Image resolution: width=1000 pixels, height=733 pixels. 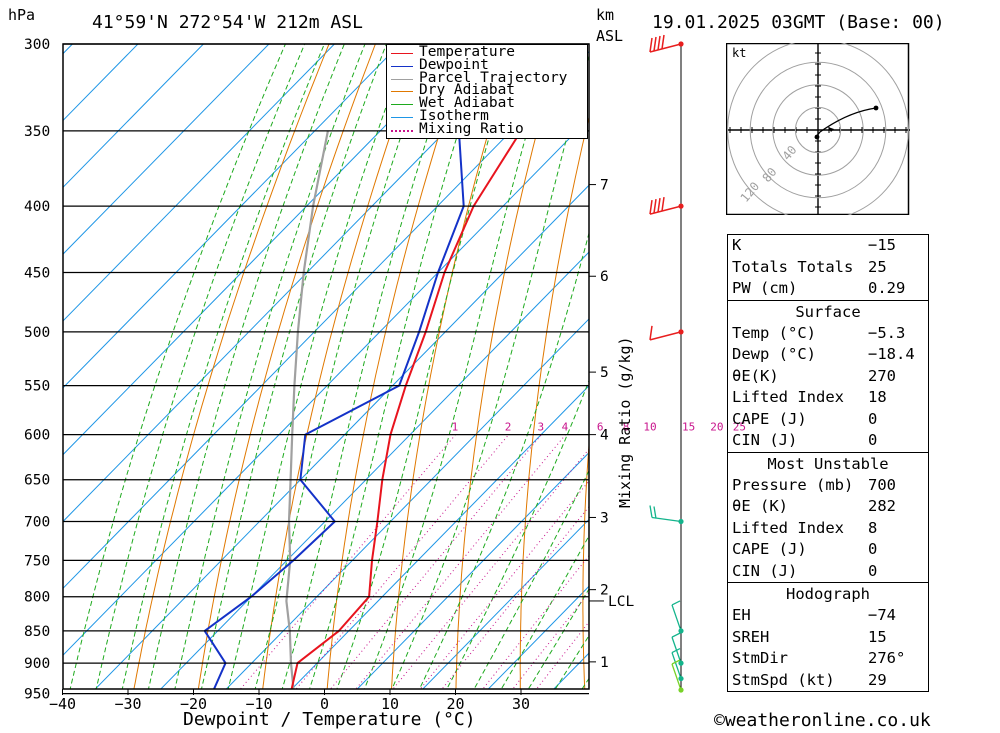 I want to click on legend-item: Dry Adiabat, so click(x=487, y=90).